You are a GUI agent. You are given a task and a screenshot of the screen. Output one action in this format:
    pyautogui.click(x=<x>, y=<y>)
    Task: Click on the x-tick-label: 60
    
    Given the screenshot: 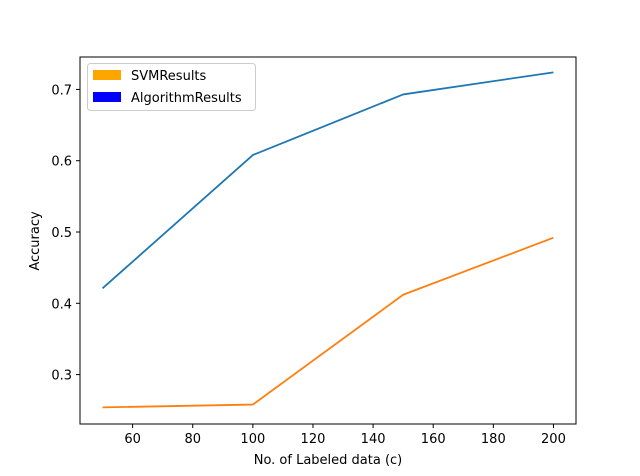 What is the action you would take?
    pyautogui.click(x=132, y=439)
    